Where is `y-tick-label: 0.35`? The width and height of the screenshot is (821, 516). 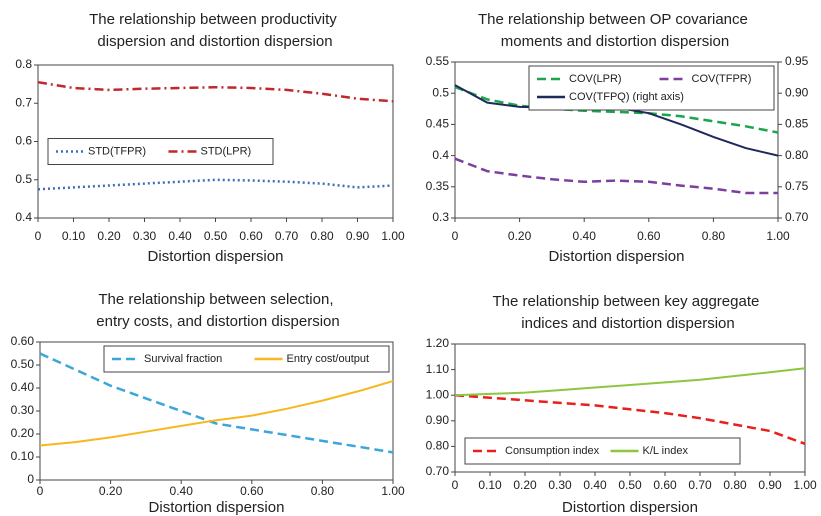 y-tick-label: 0.35 is located at coordinates (438, 186).